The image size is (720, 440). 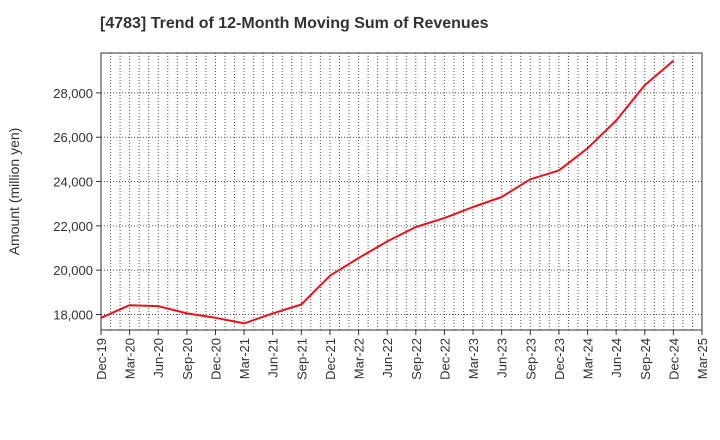 What do you see at coordinates (73, 270) in the screenshot?
I see `y-tick-label: 20,000` at bounding box center [73, 270].